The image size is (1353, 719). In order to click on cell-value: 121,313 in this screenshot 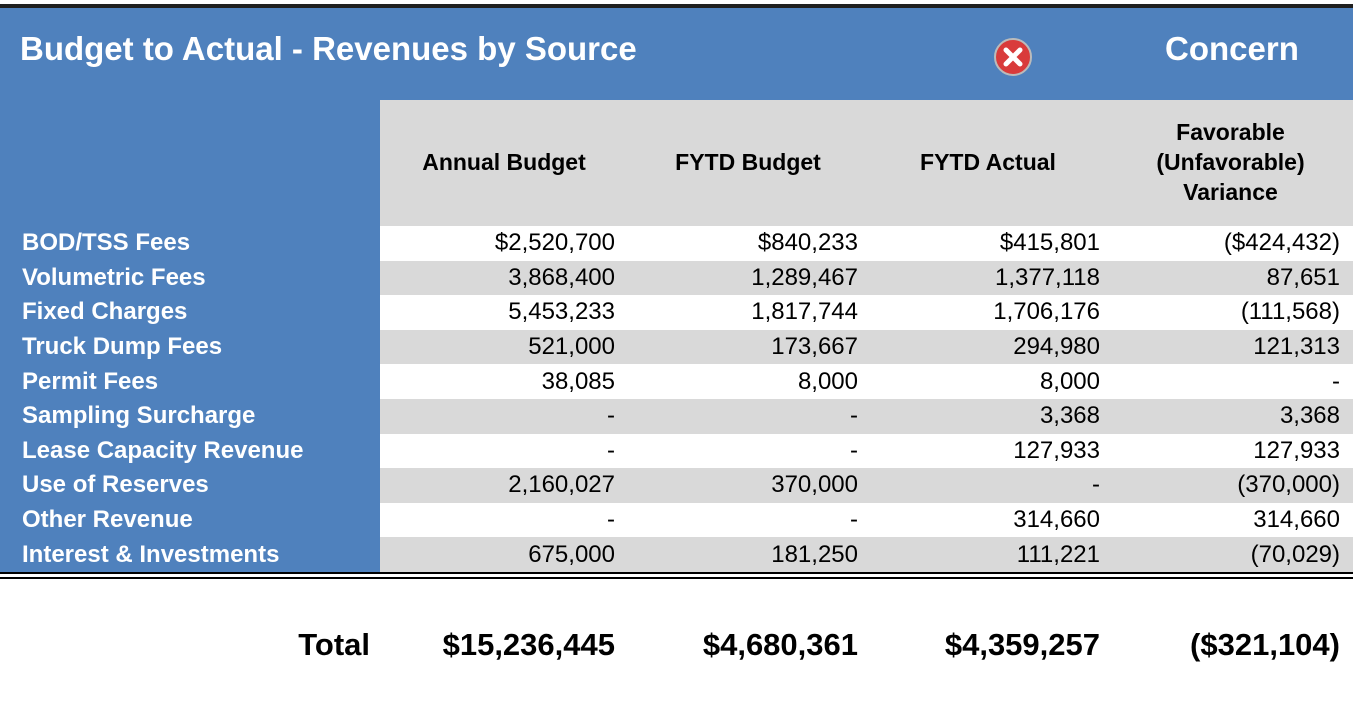, I will do `click(1296, 347)`.